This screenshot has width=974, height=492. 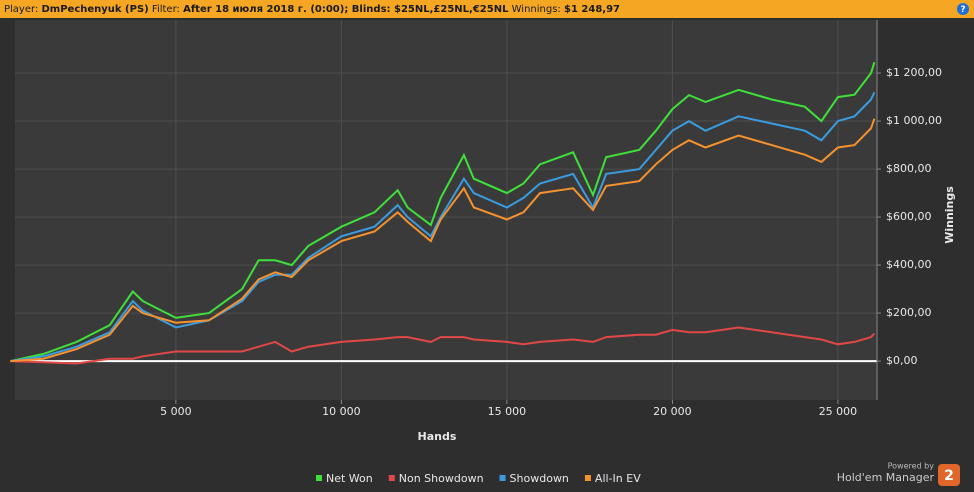 I want to click on legend: Net Won Non Showdown Showdown All-In EV, so click(x=478, y=478).